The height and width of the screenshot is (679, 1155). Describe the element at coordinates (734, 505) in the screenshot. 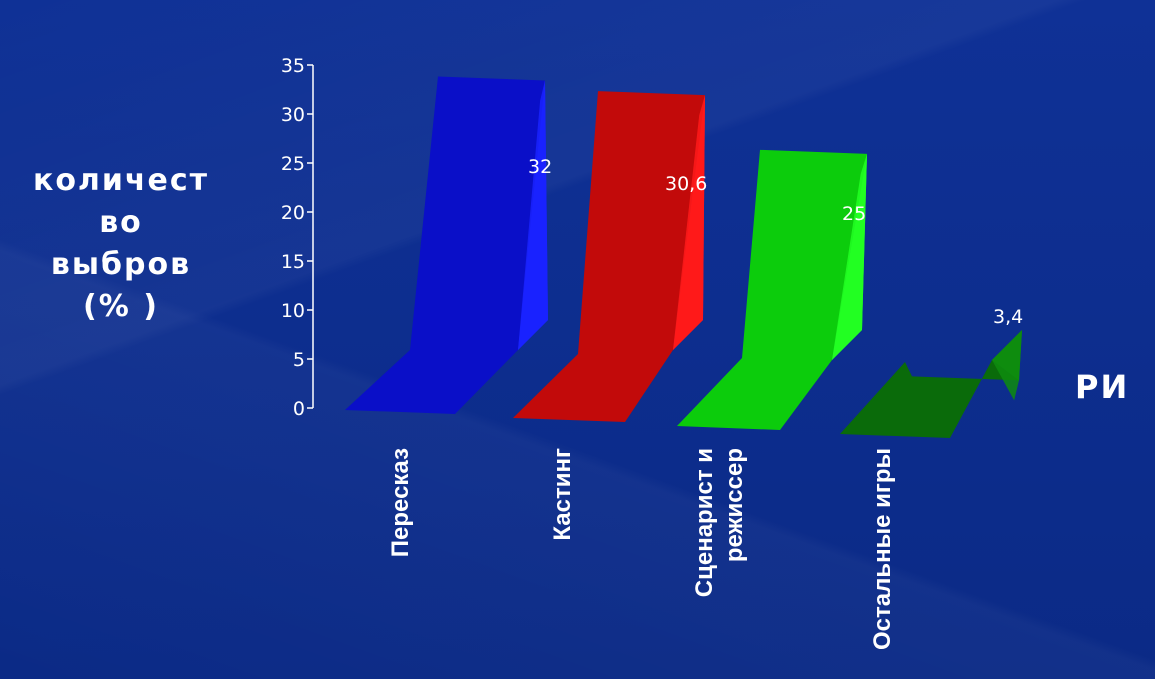

I see `category-label: режиссер` at that location.